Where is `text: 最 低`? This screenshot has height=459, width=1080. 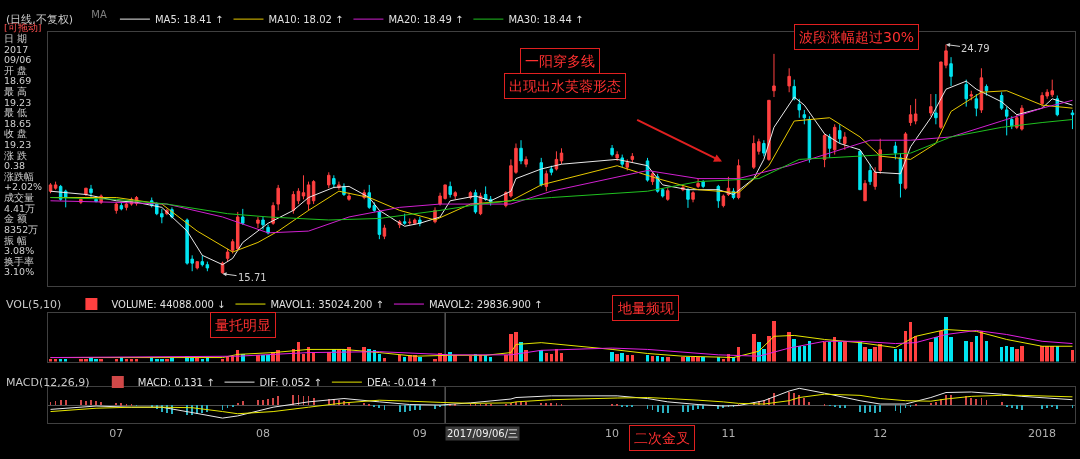 text: 最 低 is located at coordinates (16, 112).